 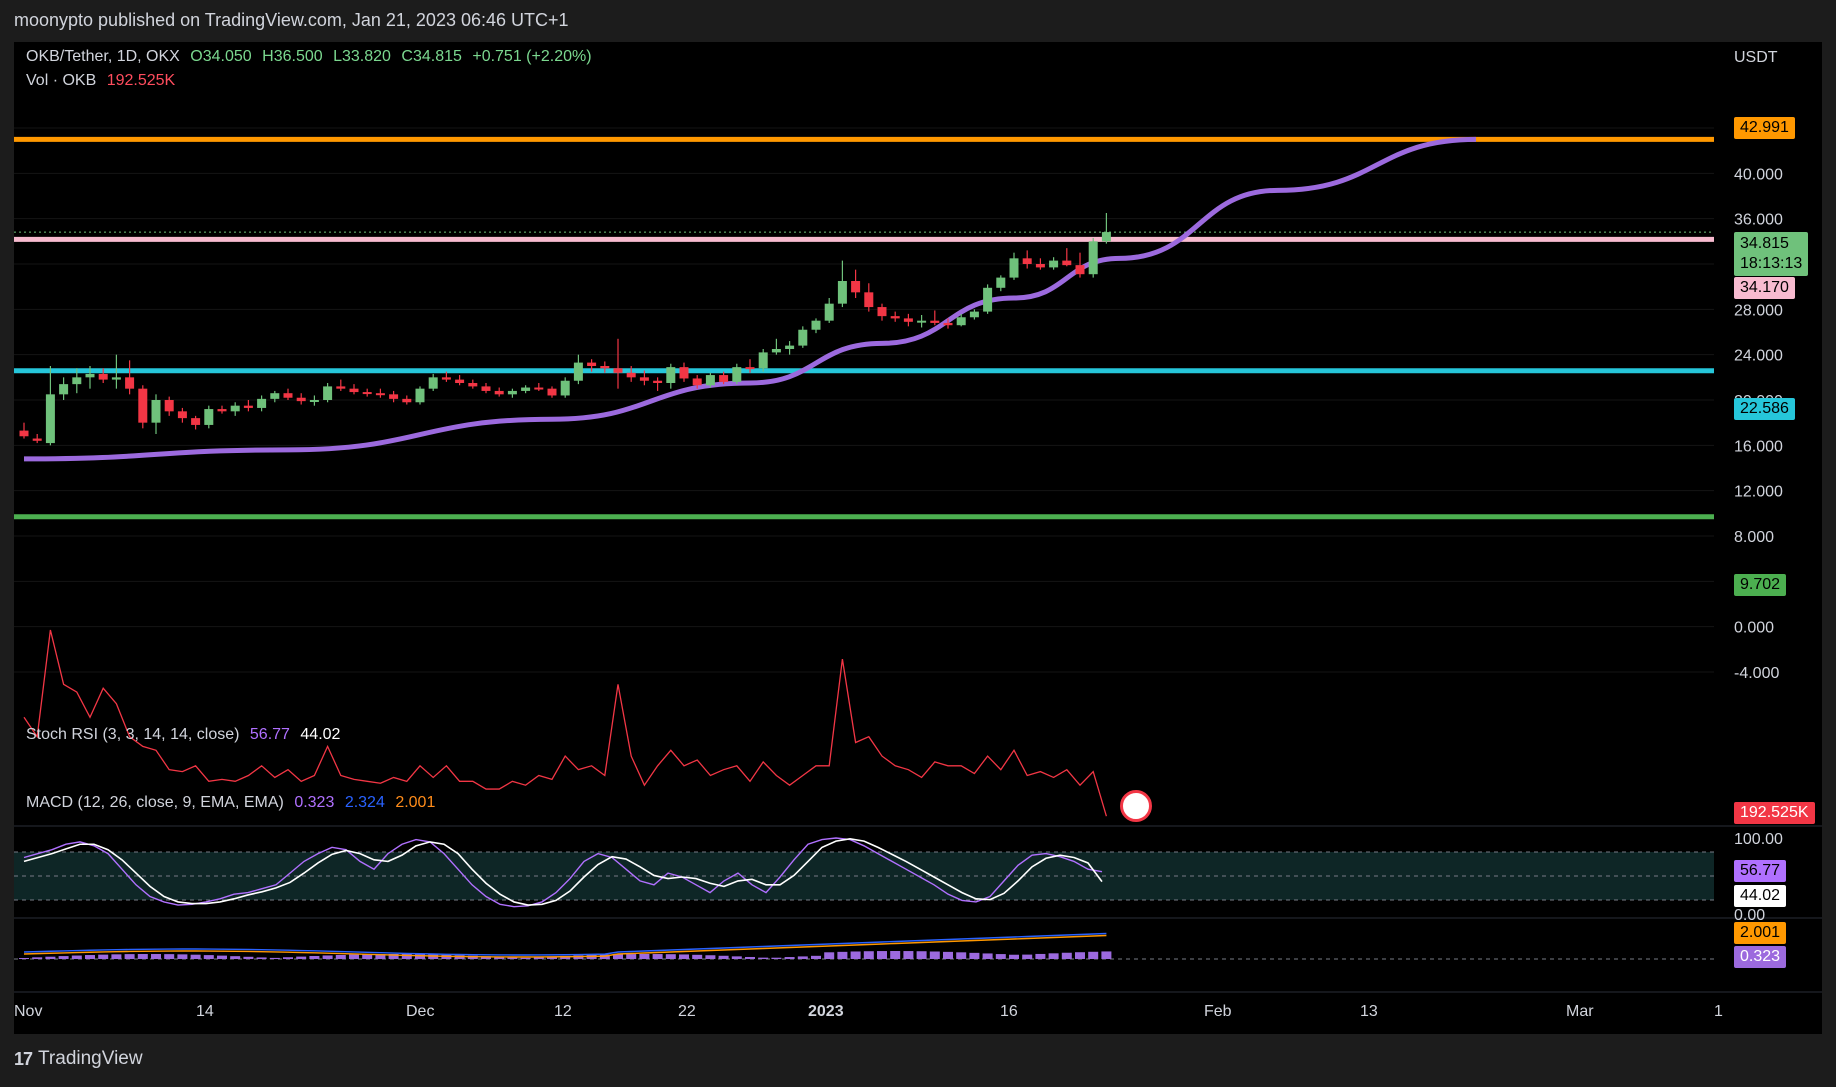 I want to click on tag-macd-hist: 0.323, so click(x=1760, y=957).